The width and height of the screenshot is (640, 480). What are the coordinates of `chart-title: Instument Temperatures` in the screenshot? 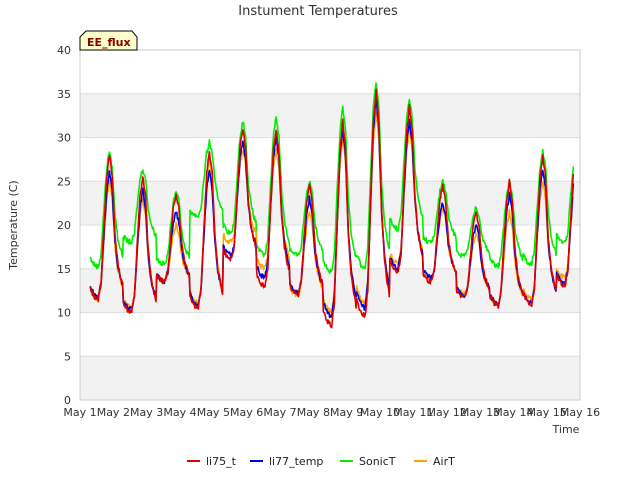 It's located at (318, 11).